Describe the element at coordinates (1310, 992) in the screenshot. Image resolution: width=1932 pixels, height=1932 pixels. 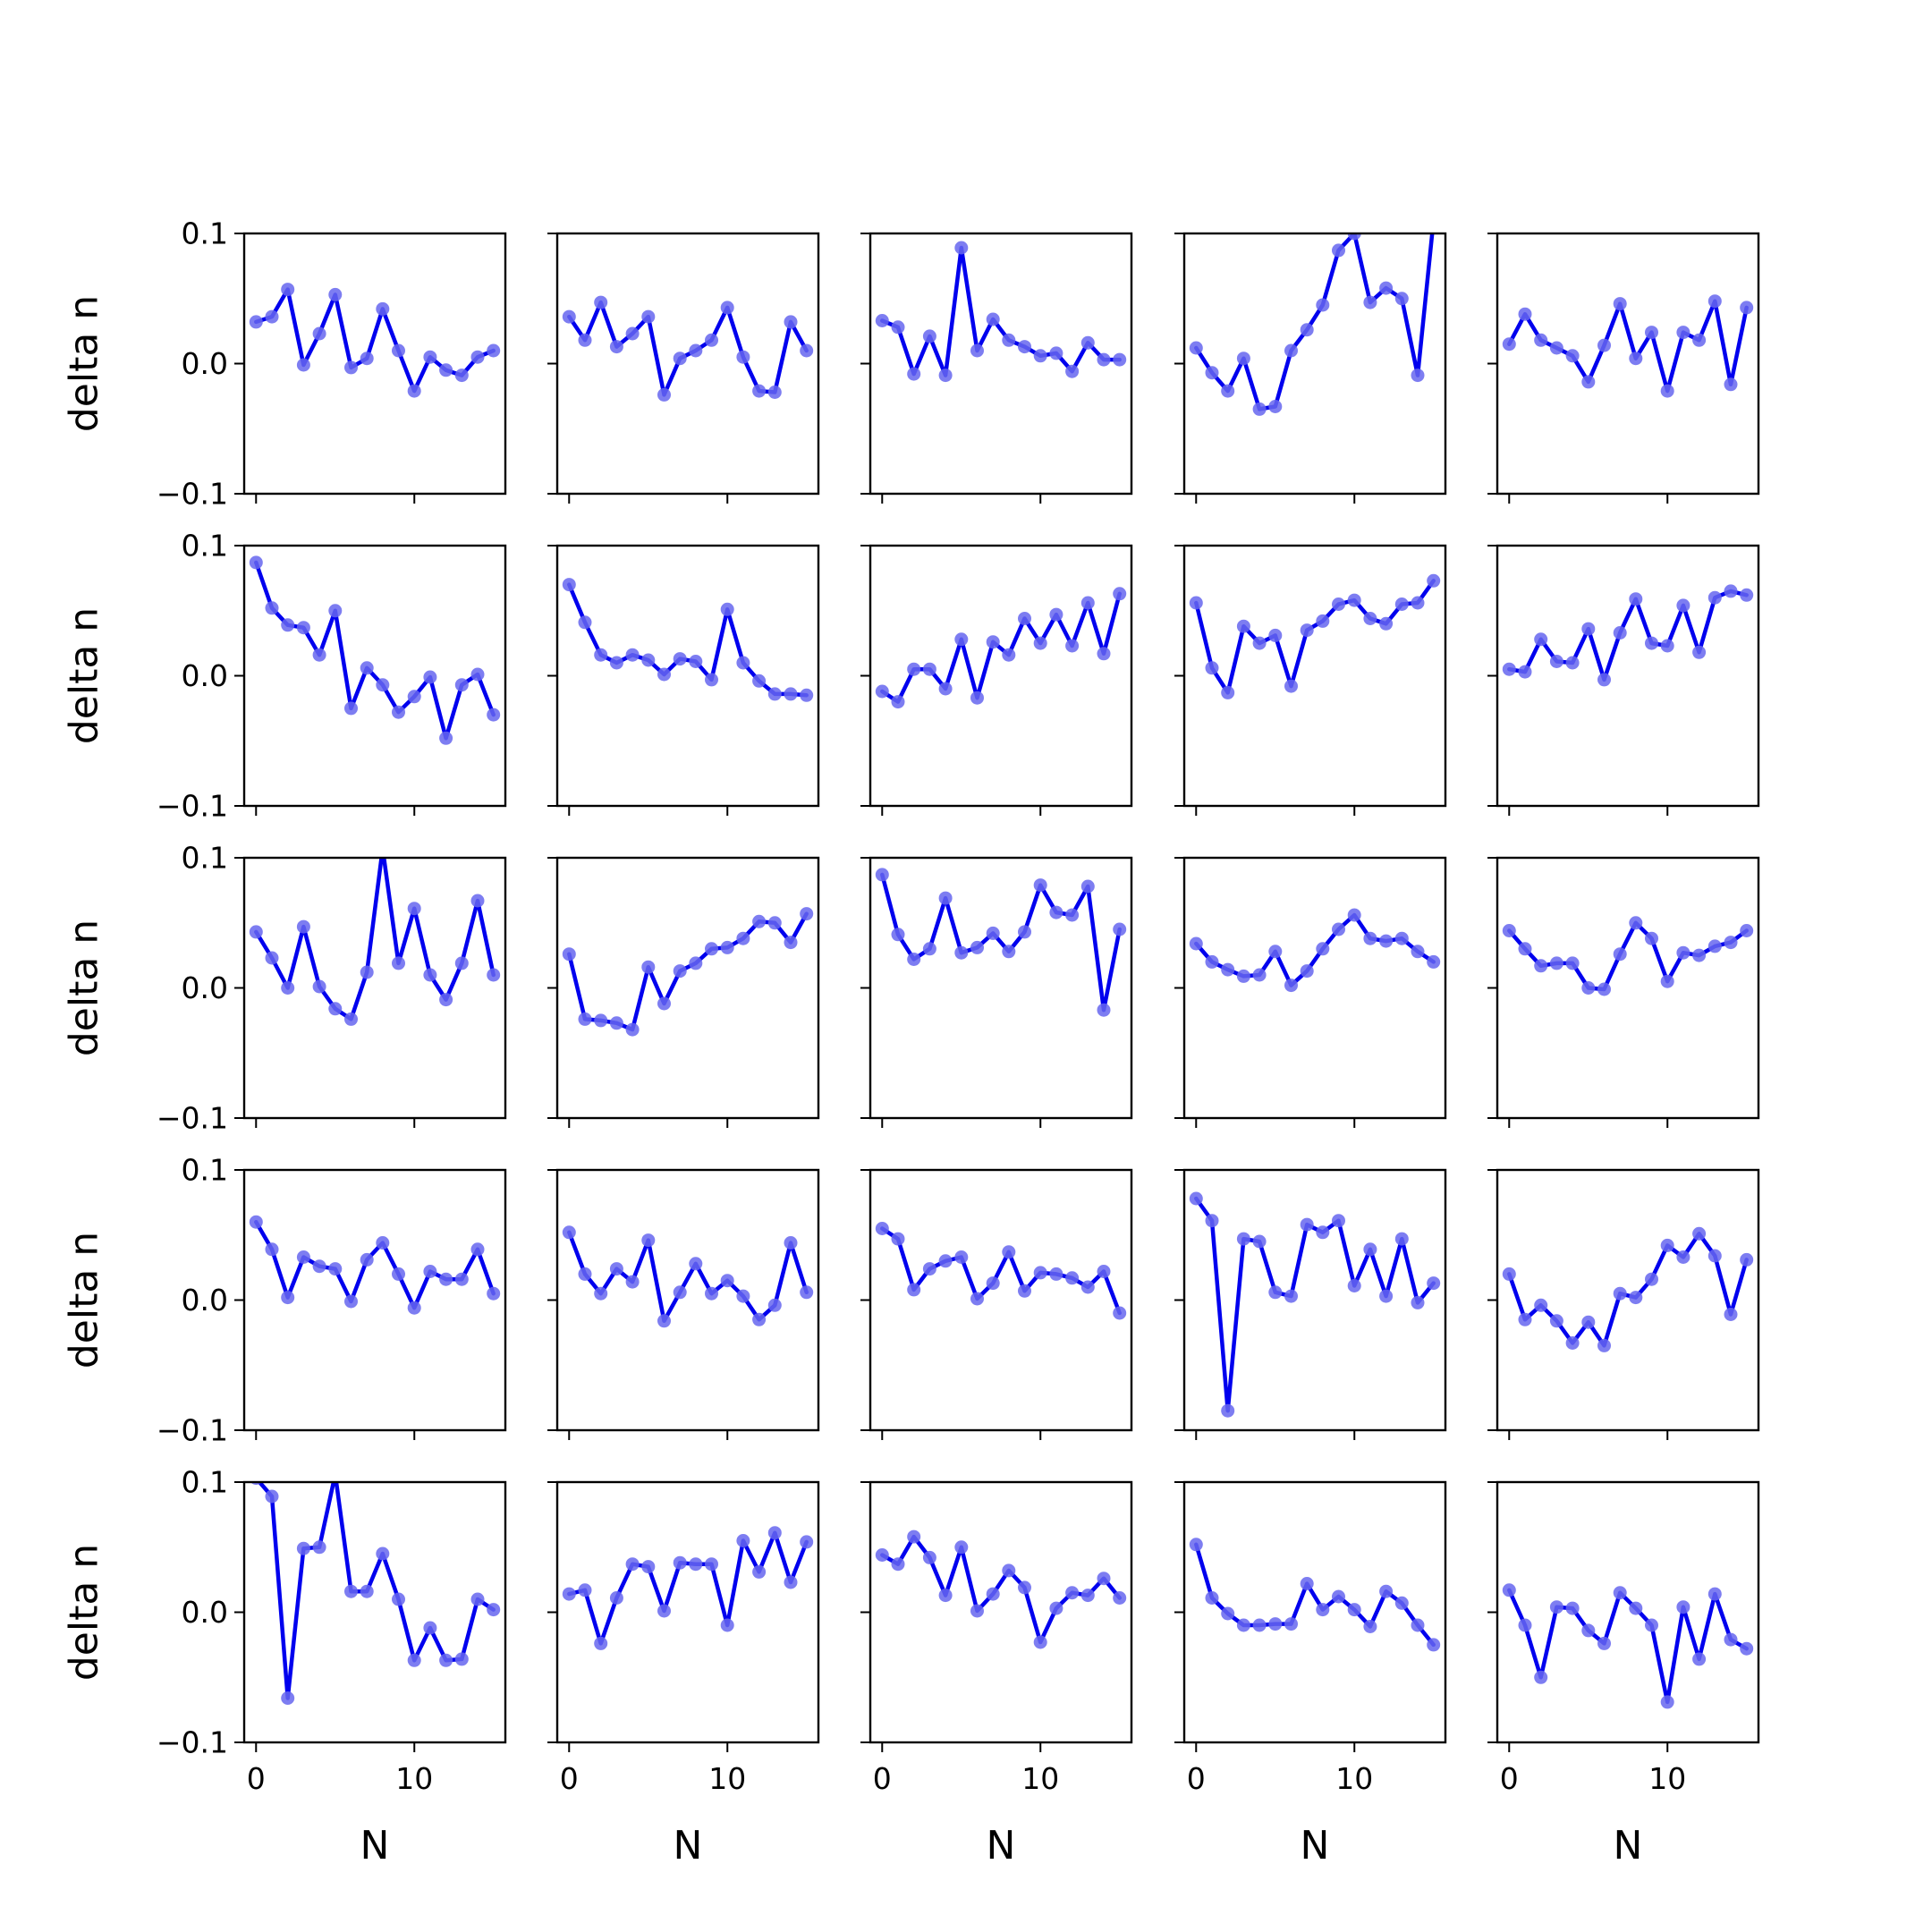
I see `panel-r2-c3` at that location.